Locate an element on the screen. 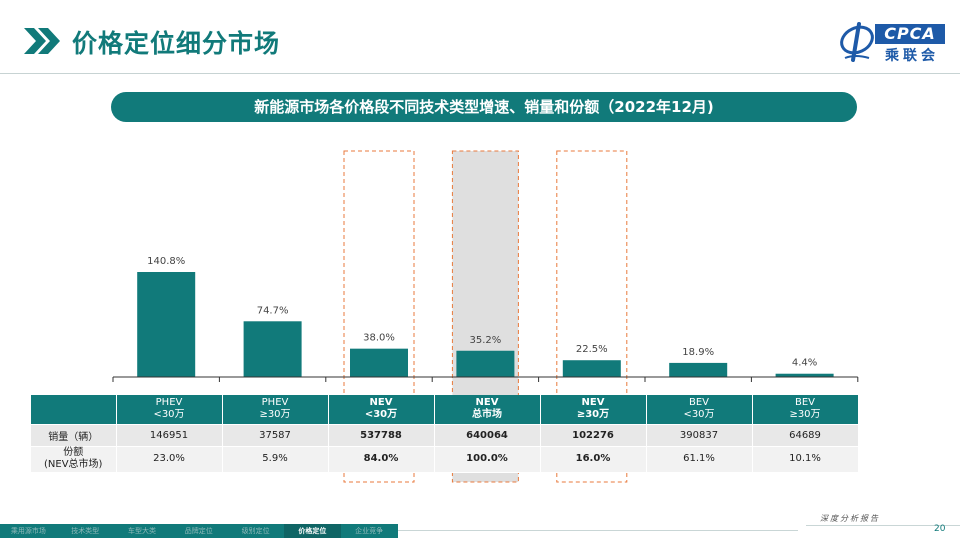  footer-nav: 乘用源市场 技术类型 车型大类 品牌定位 级别定位 价格定位 企业竞争 is located at coordinates (199, 531).